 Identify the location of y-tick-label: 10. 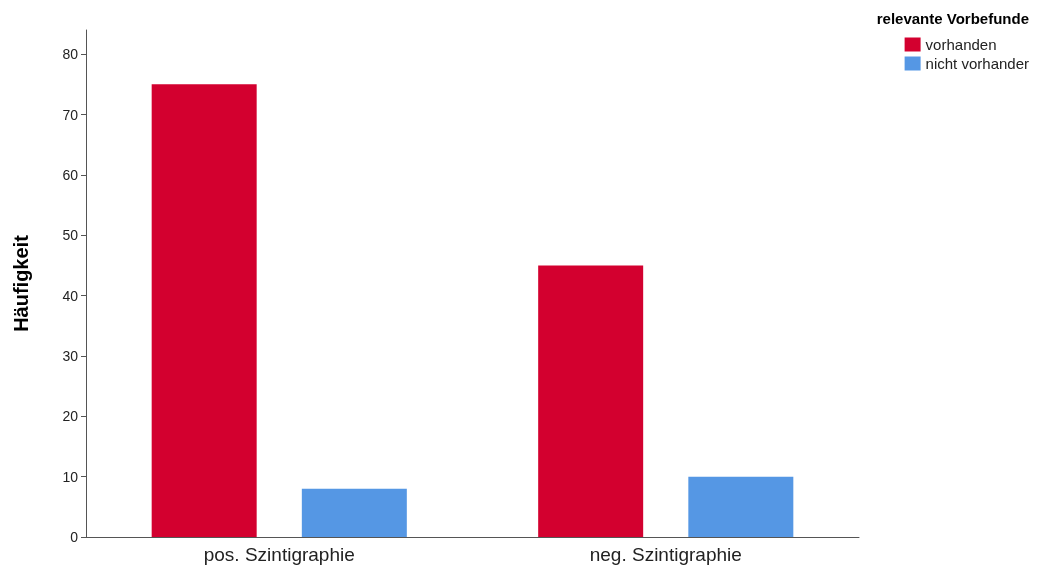
(70, 476).